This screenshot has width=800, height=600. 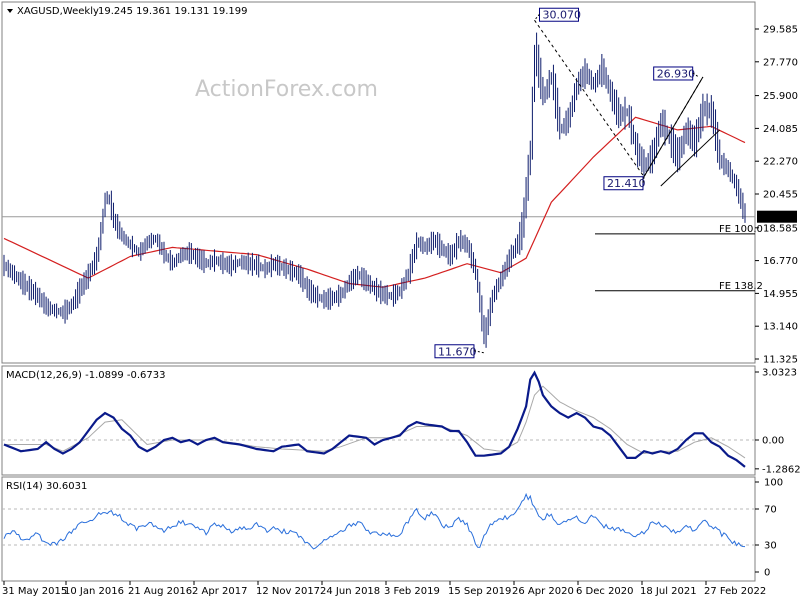 What do you see at coordinates (770, 546) in the screenshot?
I see `rsi-tick-label: 30` at bounding box center [770, 546].